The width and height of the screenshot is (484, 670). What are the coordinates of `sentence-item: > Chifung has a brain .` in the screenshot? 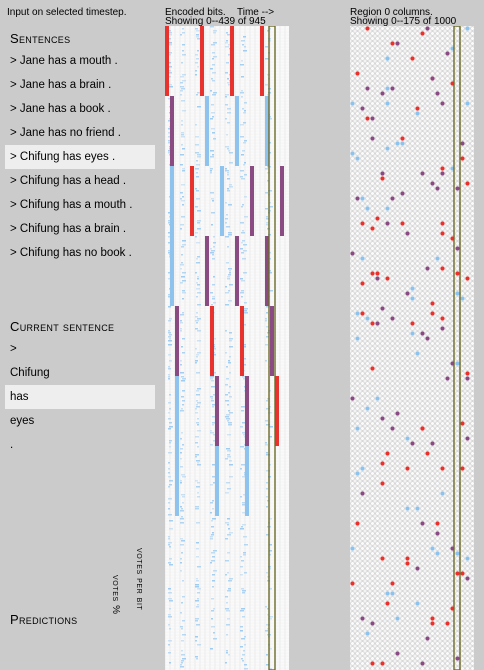 It's located at (68, 229).